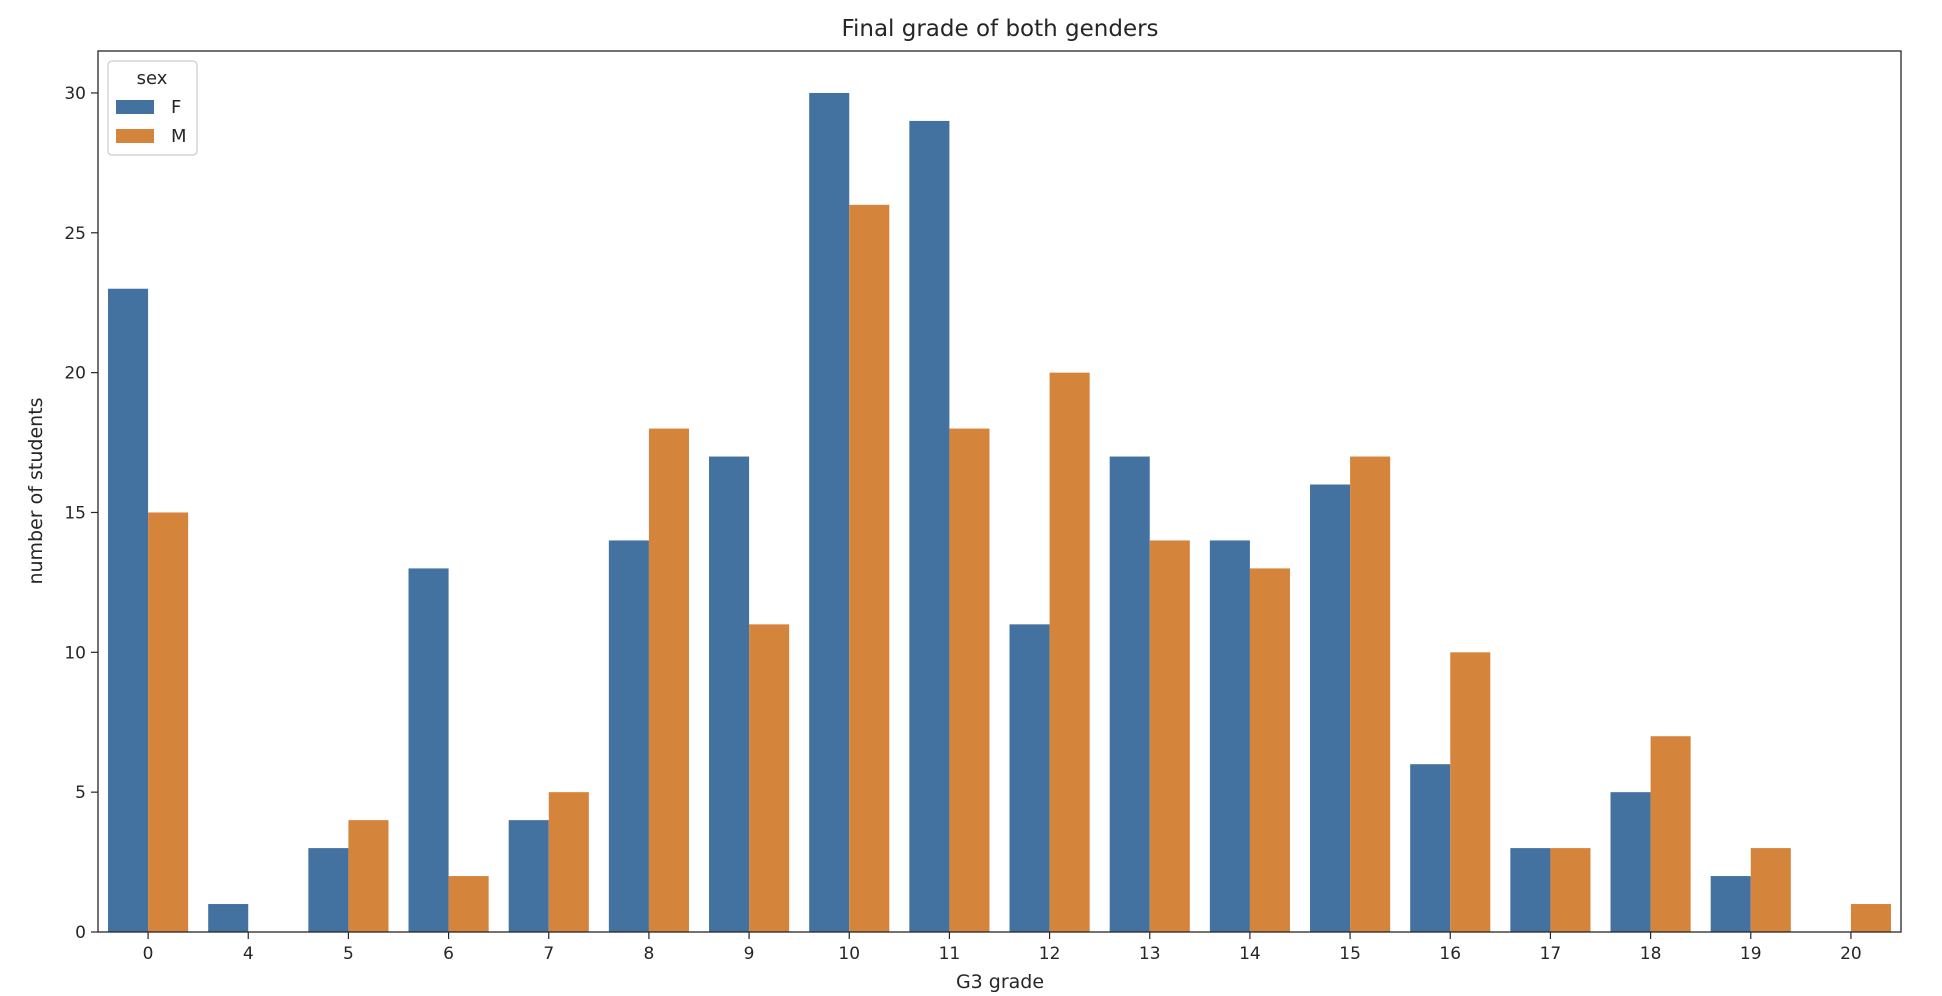 The height and width of the screenshot is (996, 1942). I want to click on y-axis: 0 5 10 15 20 25 30, so click(81, 513).